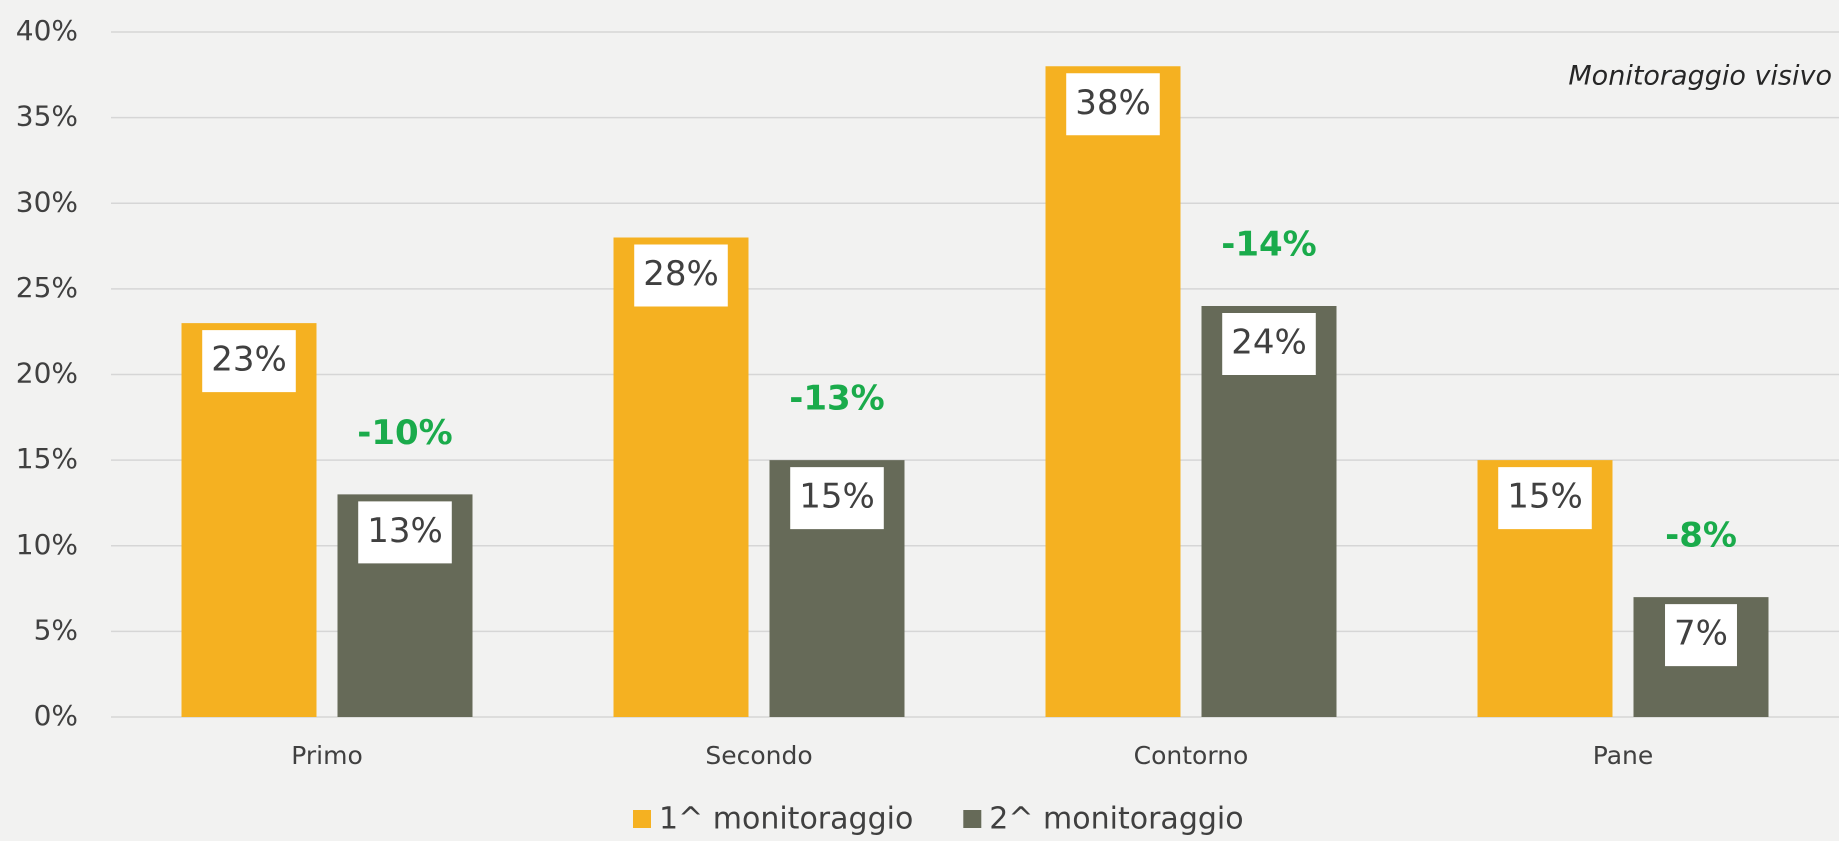  What do you see at coordinates (47, 458) in the screenshot?
I see `y-tick-label: 15%` at bounding box center [47, 458].